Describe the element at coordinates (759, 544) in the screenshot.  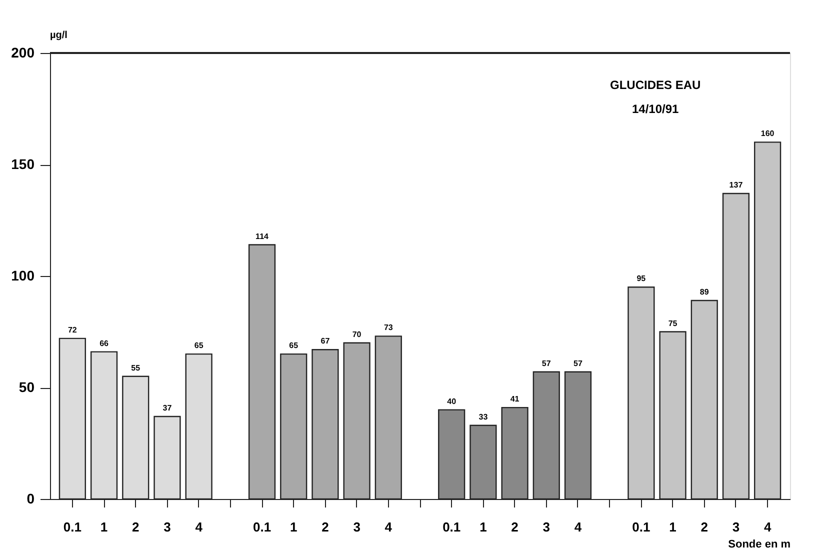
I see `x-axis-title: Sonde en m` at that location.